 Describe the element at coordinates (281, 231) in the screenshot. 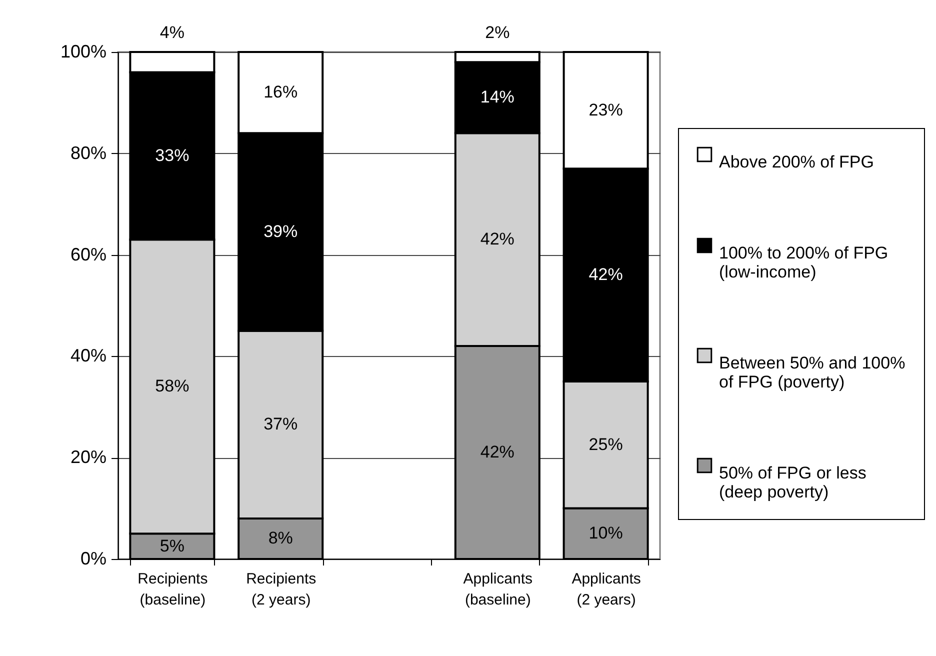

I see `data-label: 39%` at that location.